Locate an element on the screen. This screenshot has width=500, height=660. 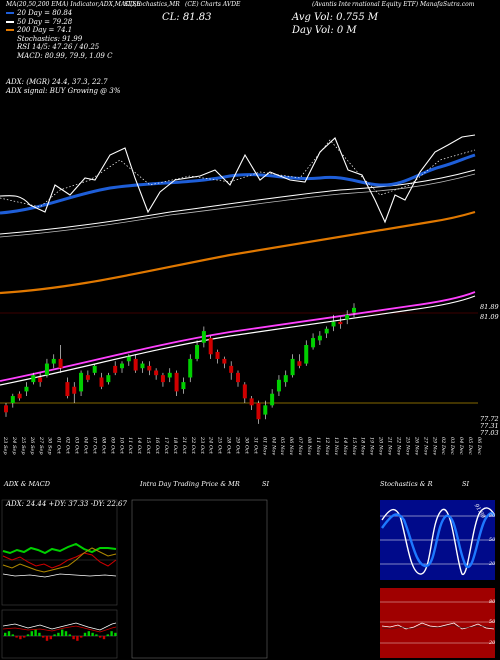
date-tick-label: 01 Oct is located at coordinates (59, 446).